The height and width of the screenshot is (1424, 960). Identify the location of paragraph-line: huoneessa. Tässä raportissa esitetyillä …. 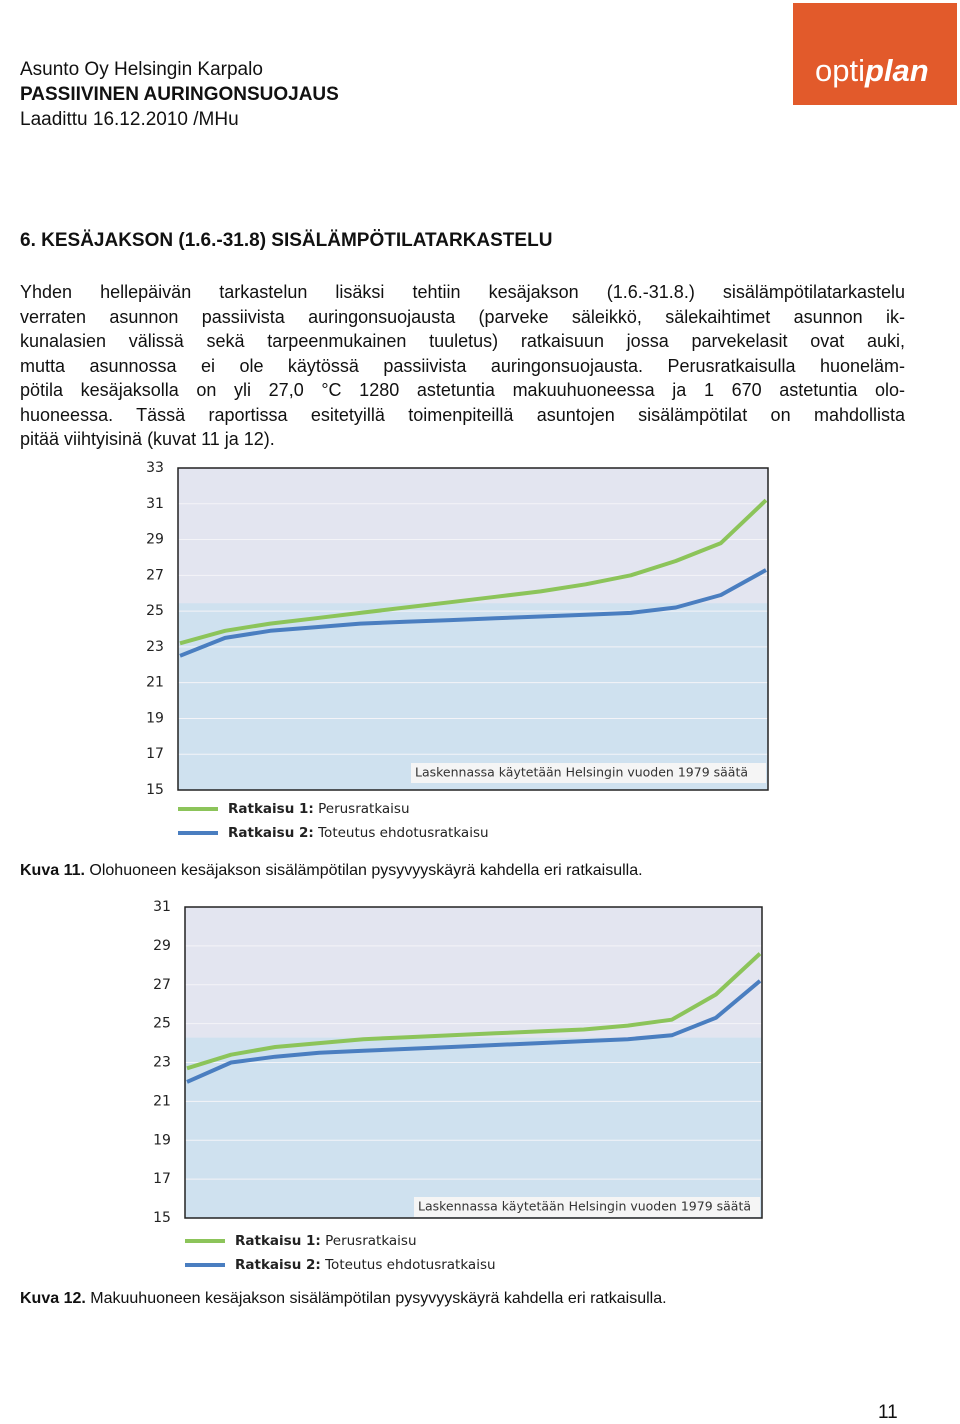
(462, 414).